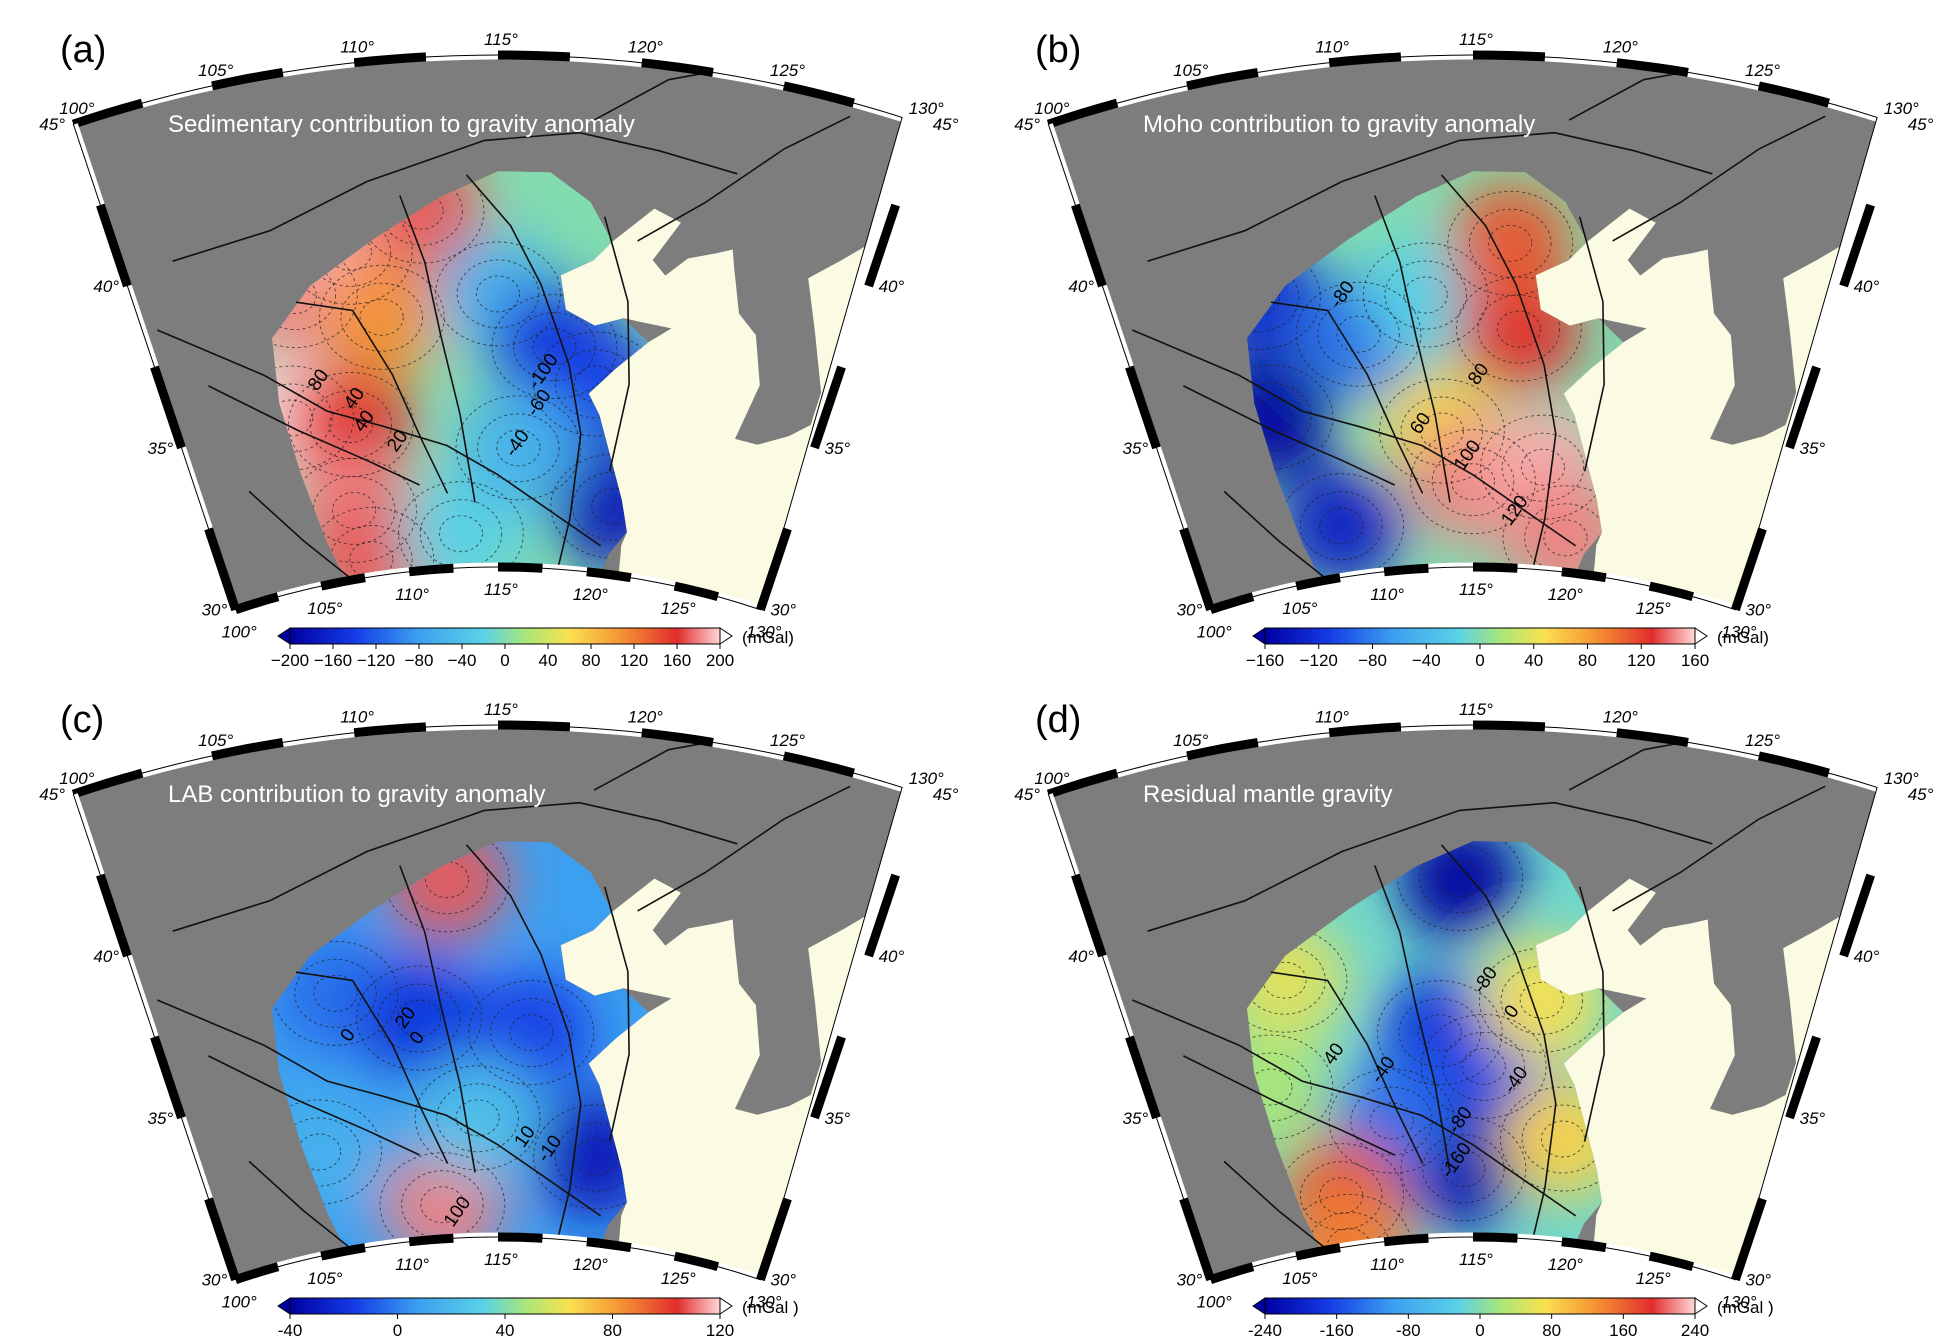 The image size is (1950, 1340). What do you see at coordinates (82, 720) in the screenshot?
I see `panel-label: (c)` at bounding box center [82, 720].